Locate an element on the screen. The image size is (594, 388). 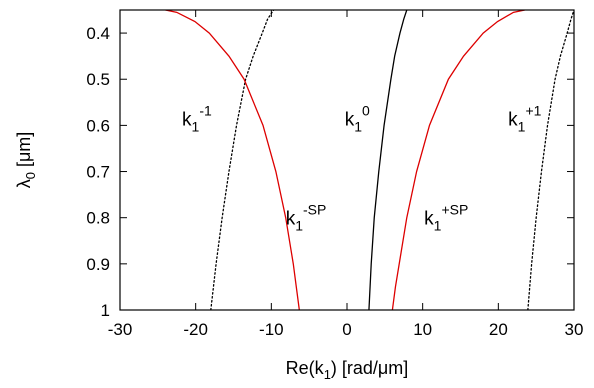
label-k1-0: k10 is located at coordinates (357, 118).